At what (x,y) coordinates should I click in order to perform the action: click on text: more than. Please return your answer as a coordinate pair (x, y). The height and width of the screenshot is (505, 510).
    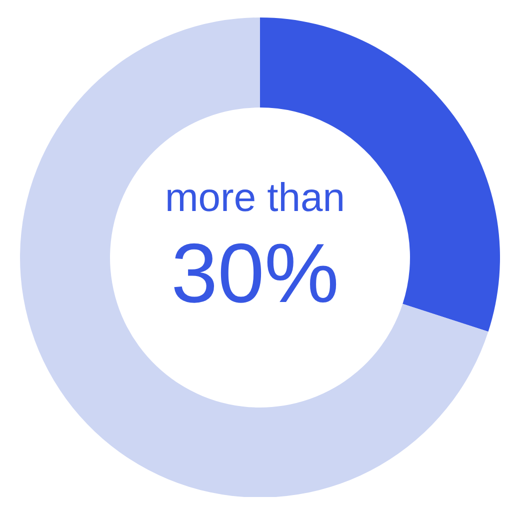
    Looking at the image, I should click on (255, 198).